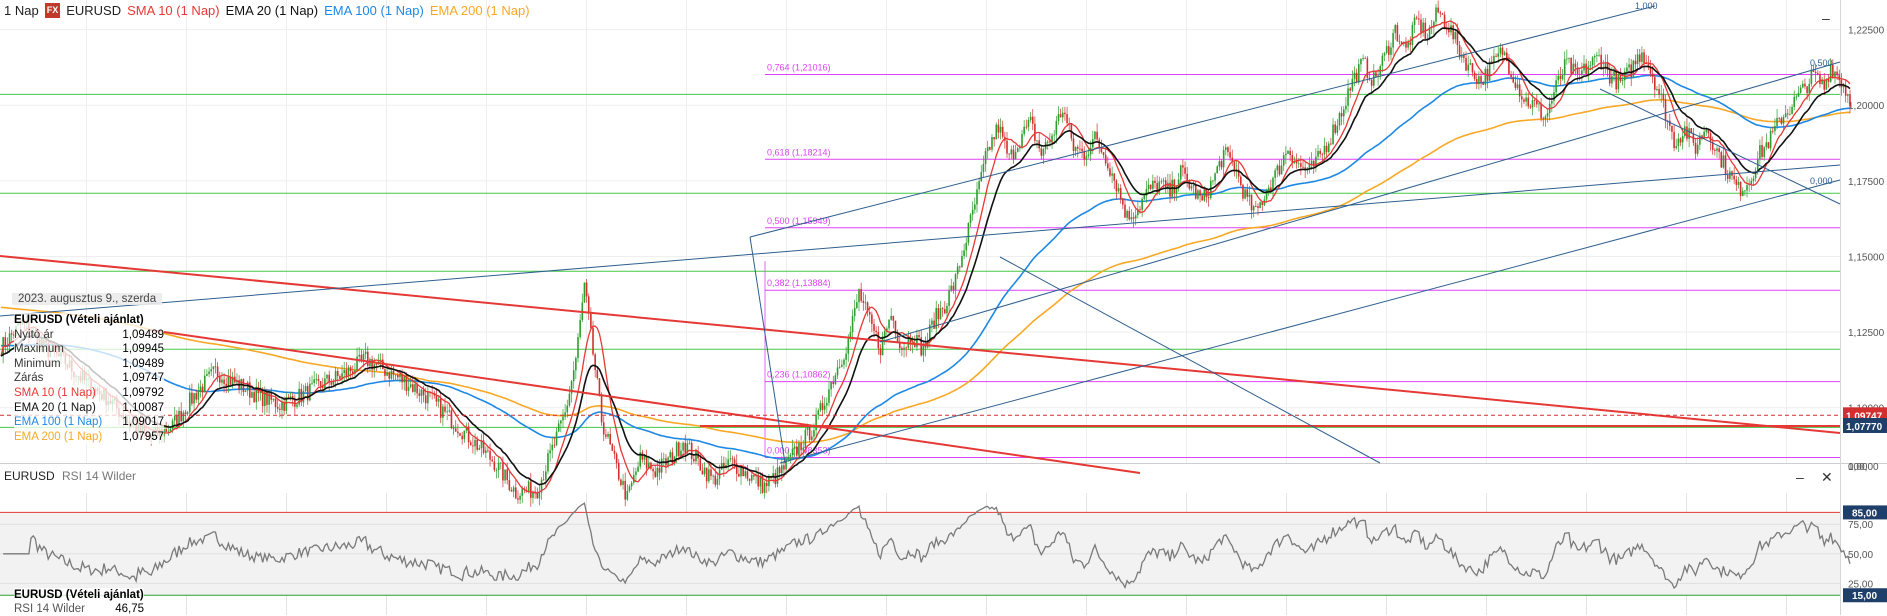 This screenshot has height=616, width=1887. I want to click on rsi-indicator-name: RSI 14 Wilder, so click(99, 476).